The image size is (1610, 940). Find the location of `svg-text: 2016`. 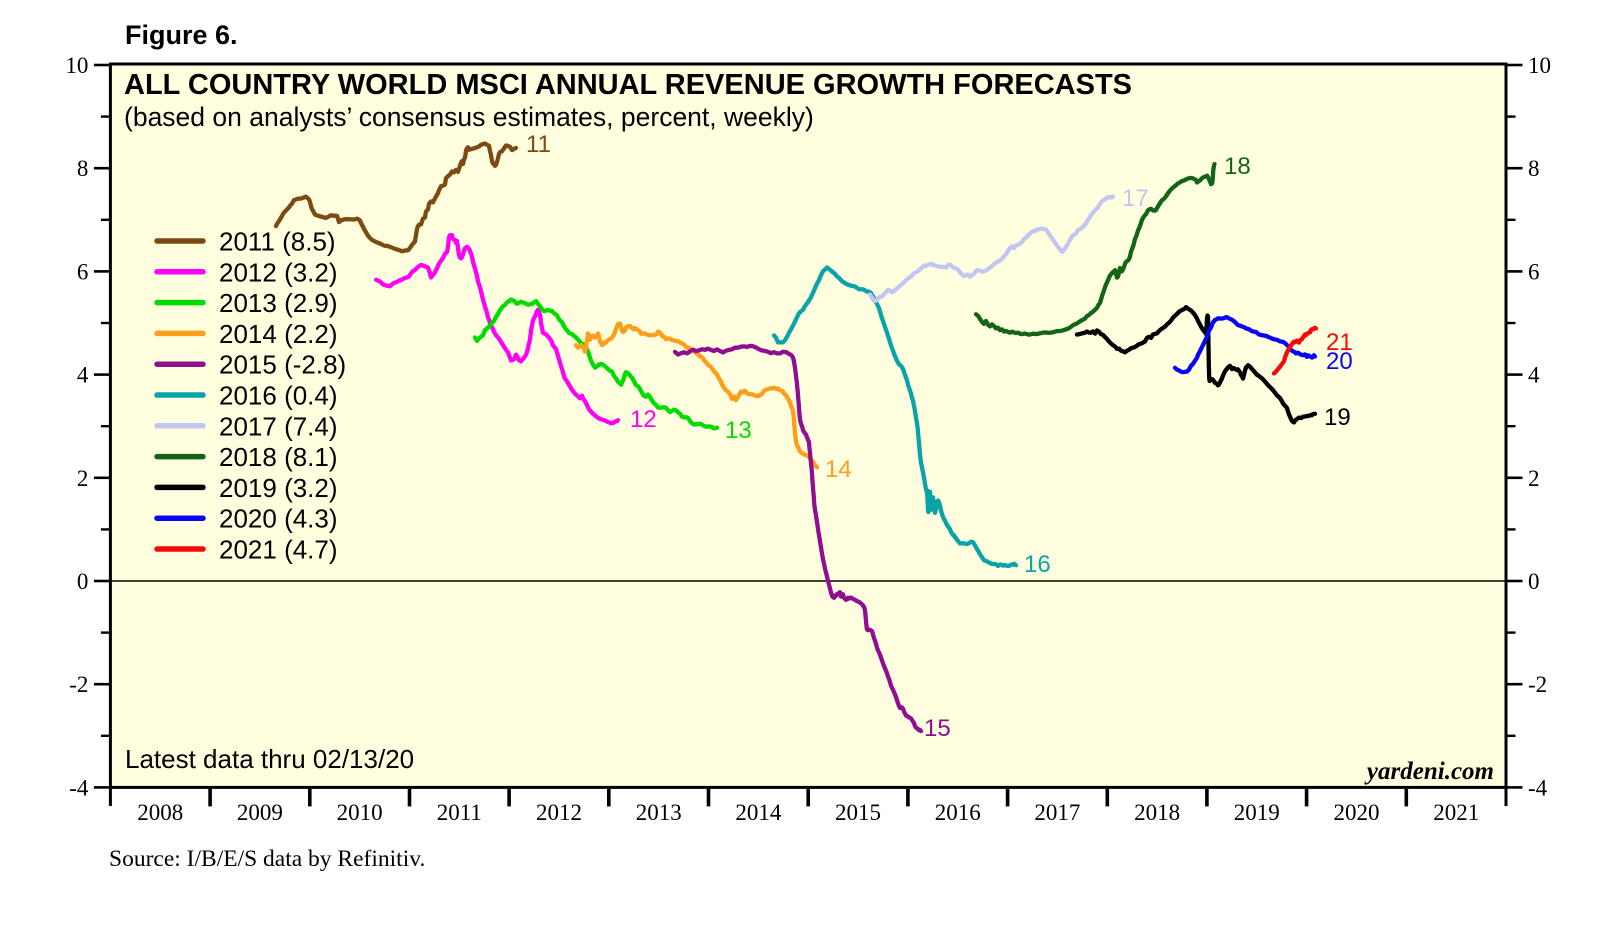

svg-text: 2016 is located at coordinates (958, 812).